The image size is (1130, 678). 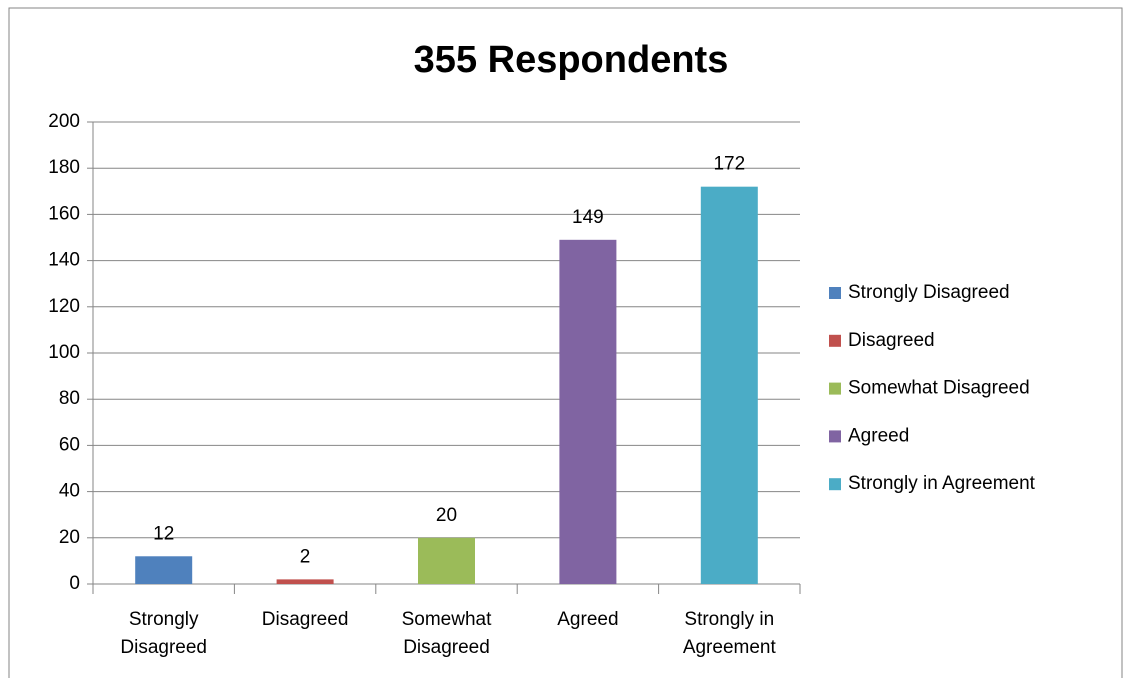 I want to click on legend-label: Disagreed, so click(x=891, y=340).